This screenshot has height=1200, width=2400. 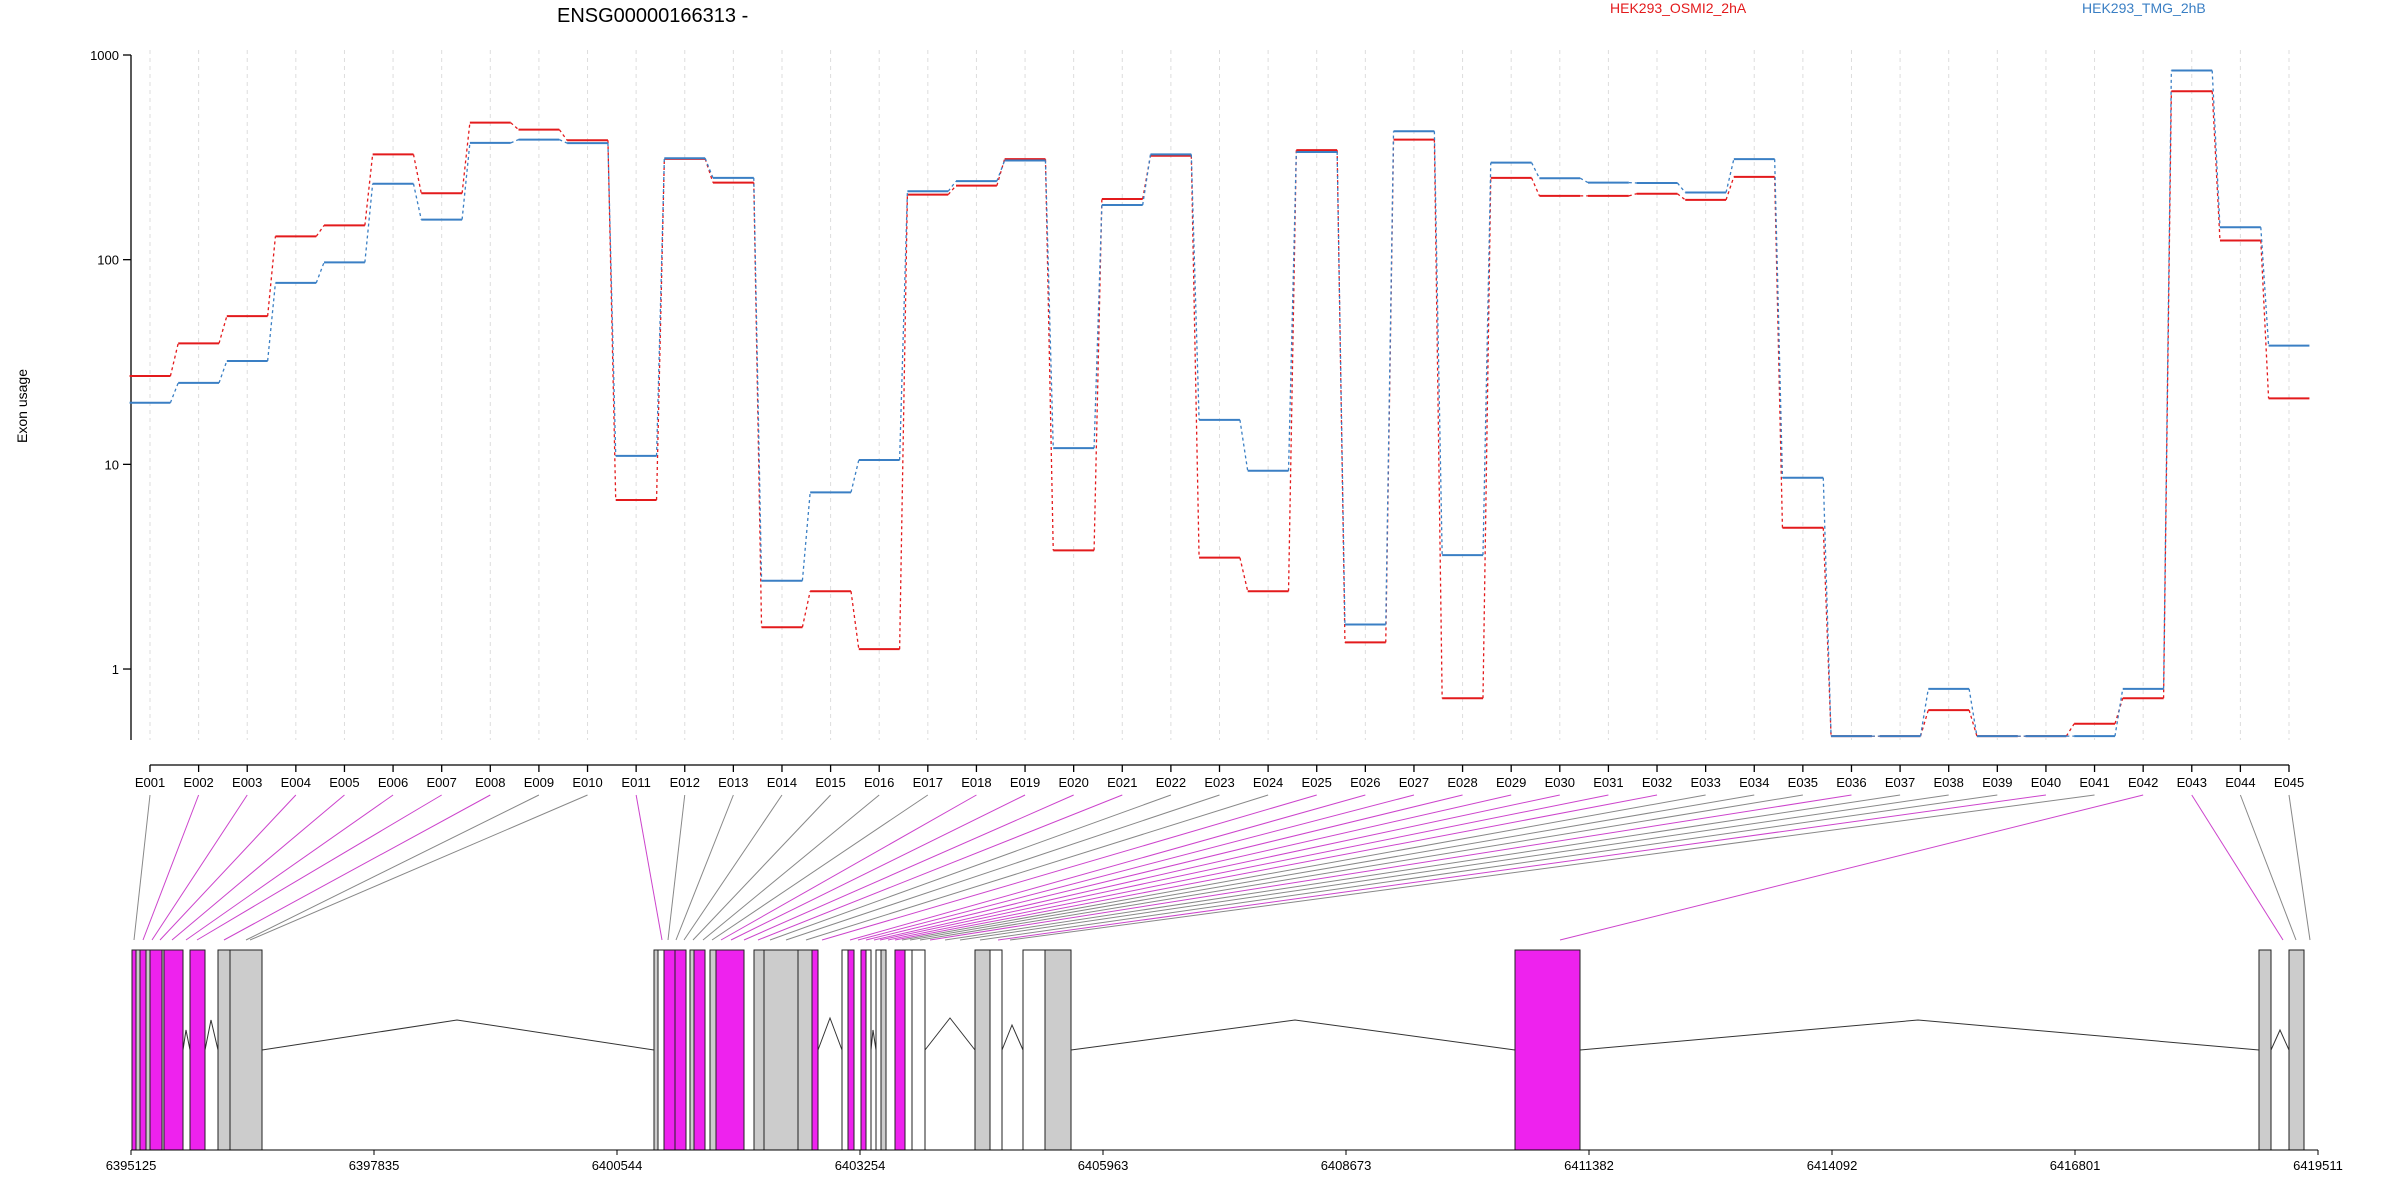 What do you see at coordinates (247, 782) in the screenshot?
I see `exon-tick-label: E003` at bounding box center [247, 782].